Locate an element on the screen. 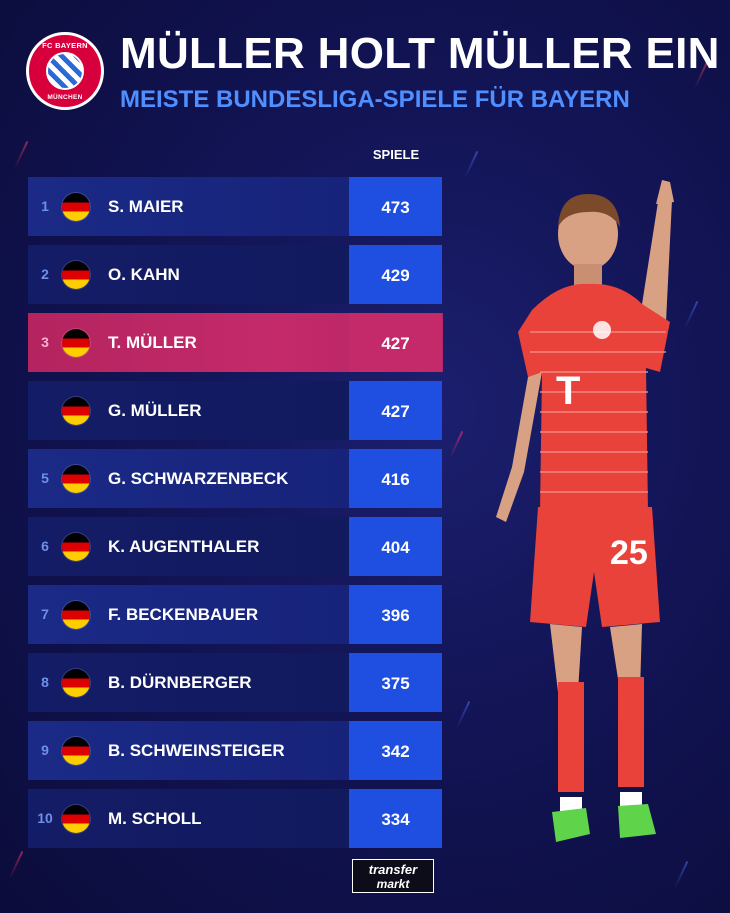 This screenshot has height=913, width=730. games-count: 334 is located at coordinates (395, 819).